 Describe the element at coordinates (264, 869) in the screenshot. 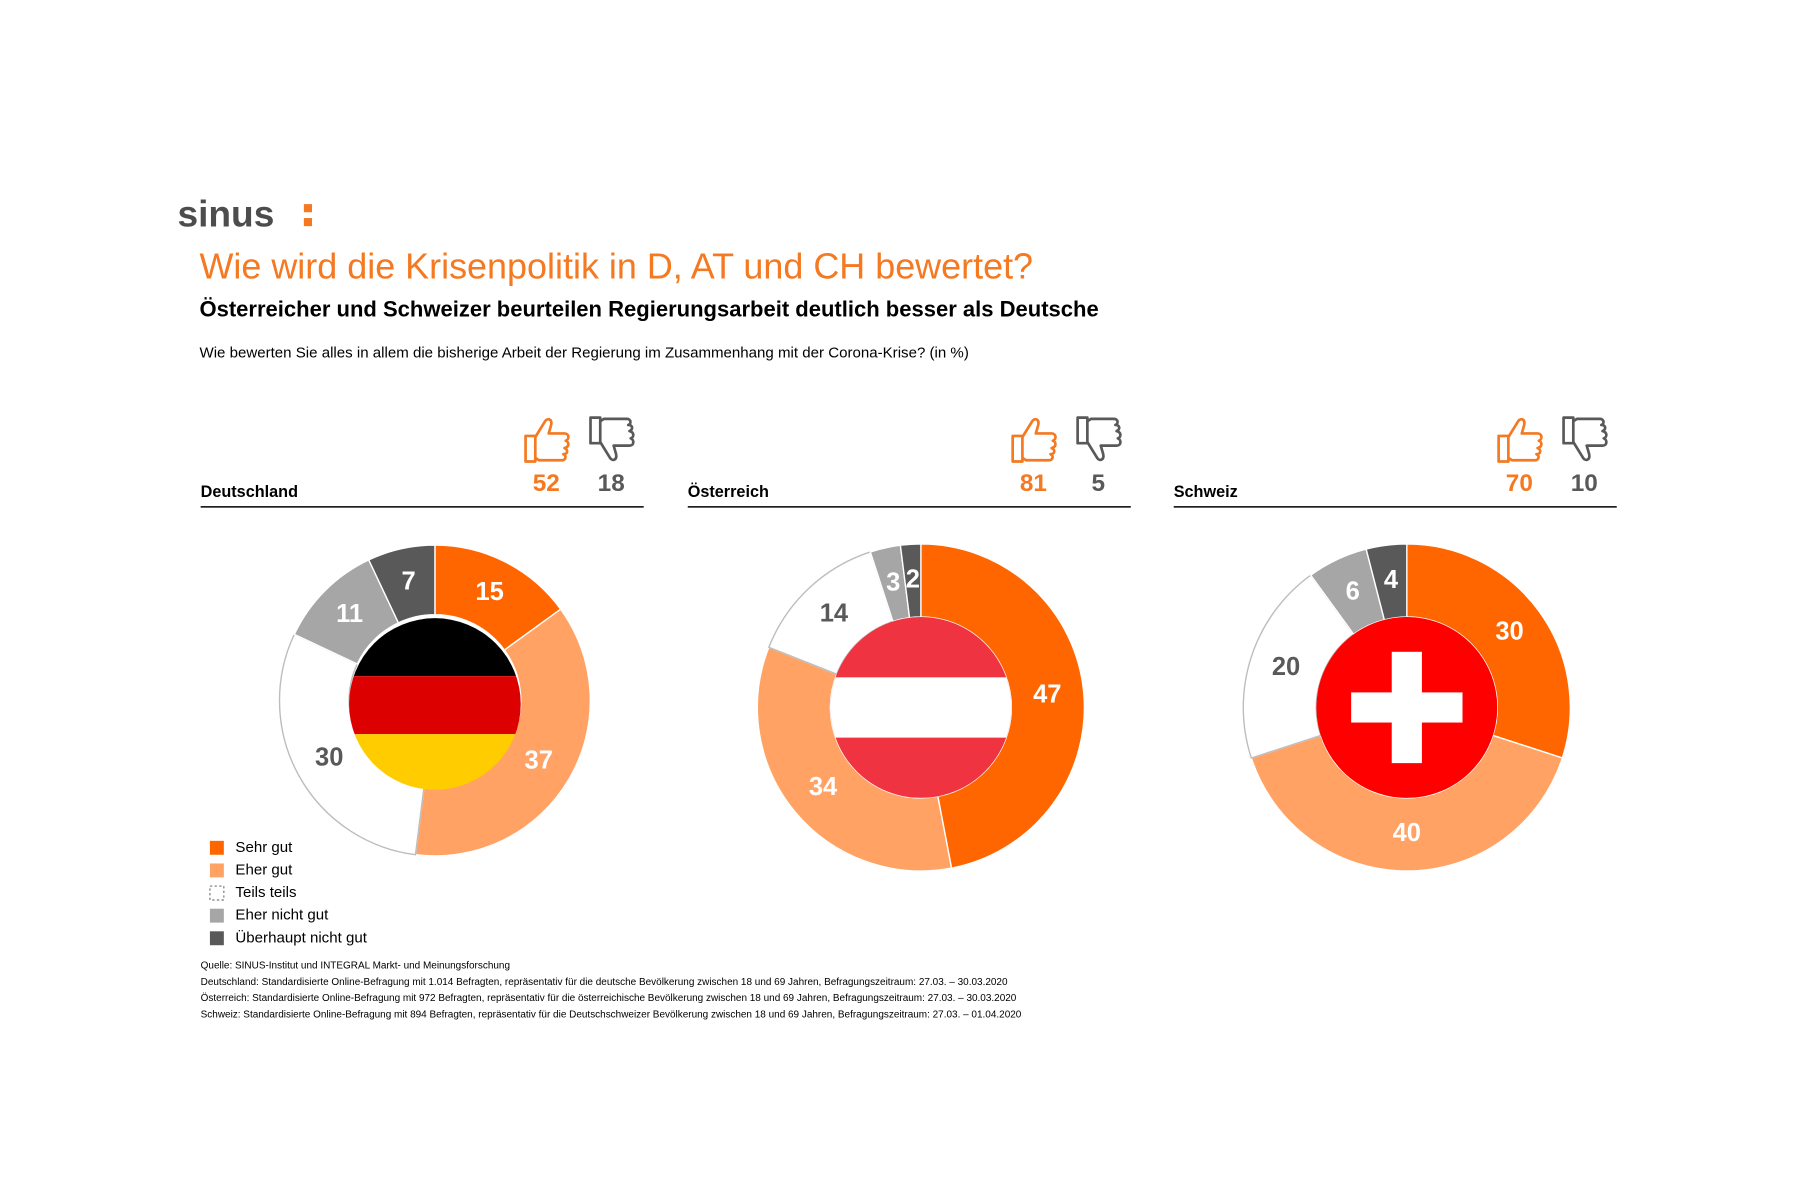

I see `legend-label: Eher gut` at that location.